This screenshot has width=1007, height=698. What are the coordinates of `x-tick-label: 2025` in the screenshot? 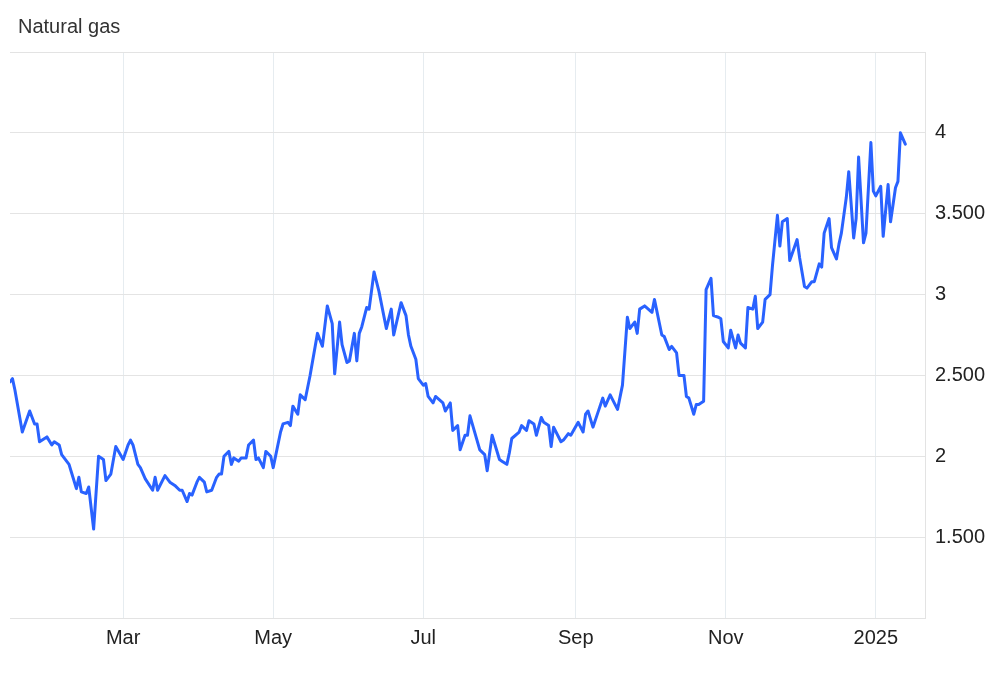 It's located at (876, 636).